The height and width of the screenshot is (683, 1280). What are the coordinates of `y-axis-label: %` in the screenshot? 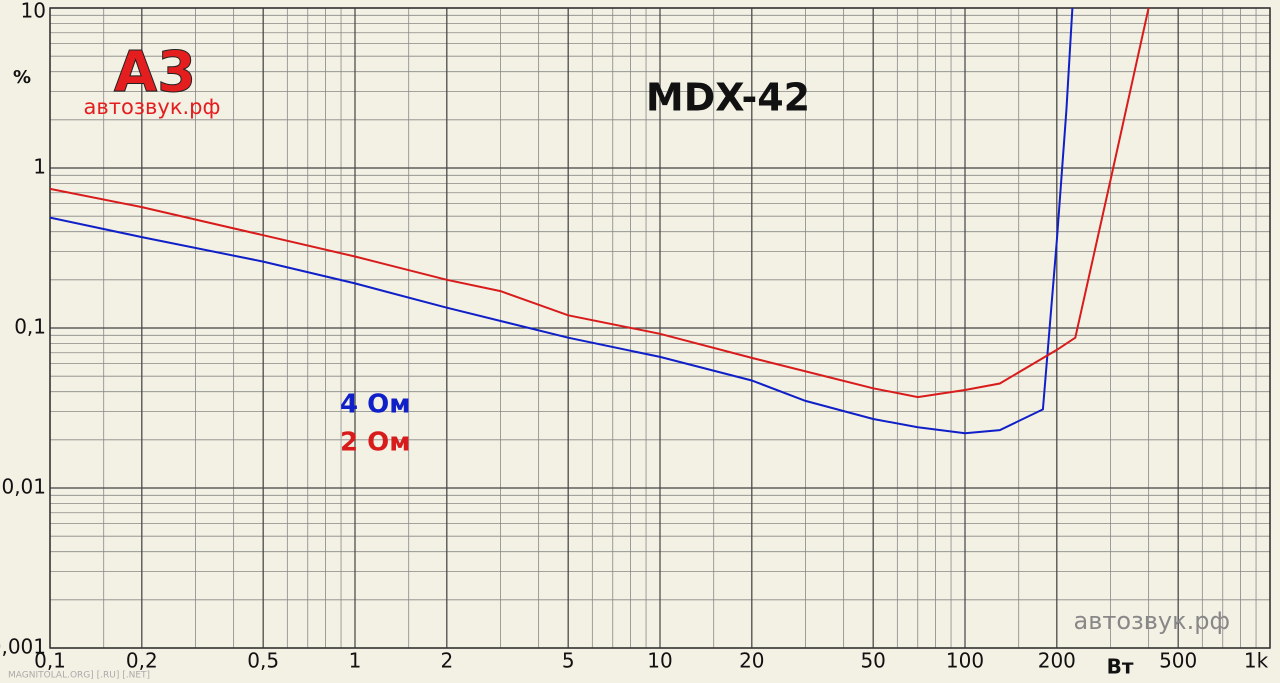 It's located at (22, 77).